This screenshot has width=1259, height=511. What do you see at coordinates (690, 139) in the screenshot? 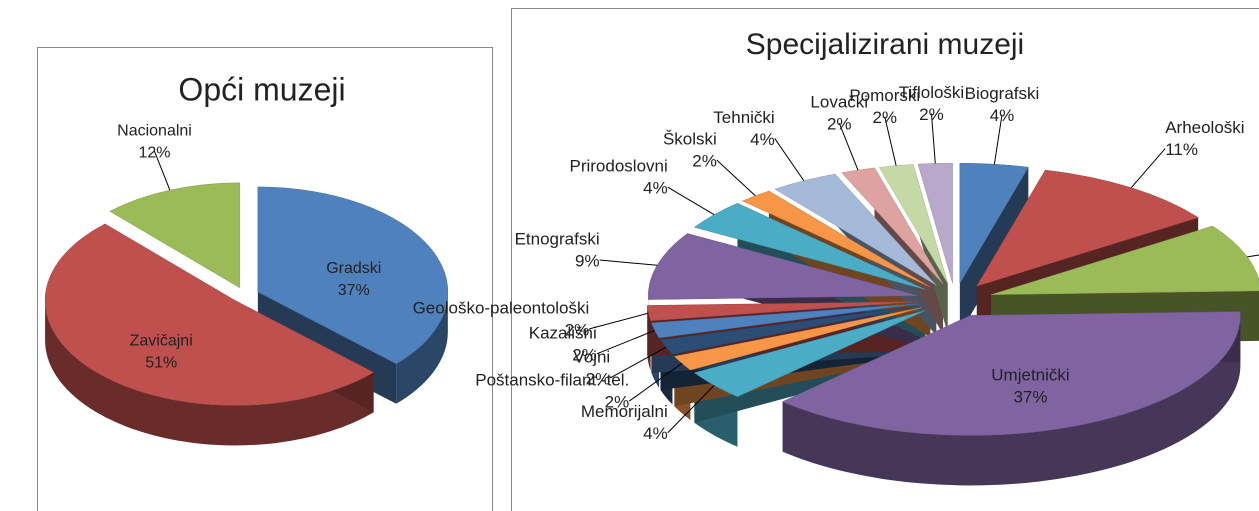
I see `slice-label: Školski` at bounding box center [690, 139].